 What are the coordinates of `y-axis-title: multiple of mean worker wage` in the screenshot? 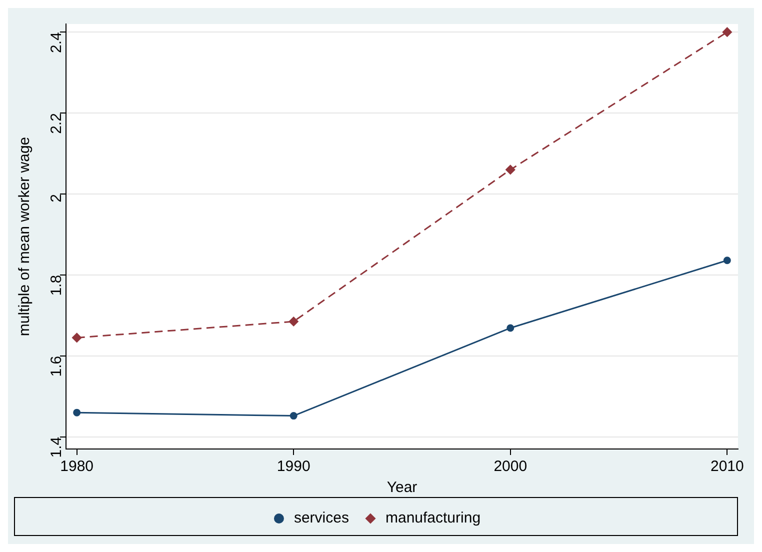 It's located at (25, 236).